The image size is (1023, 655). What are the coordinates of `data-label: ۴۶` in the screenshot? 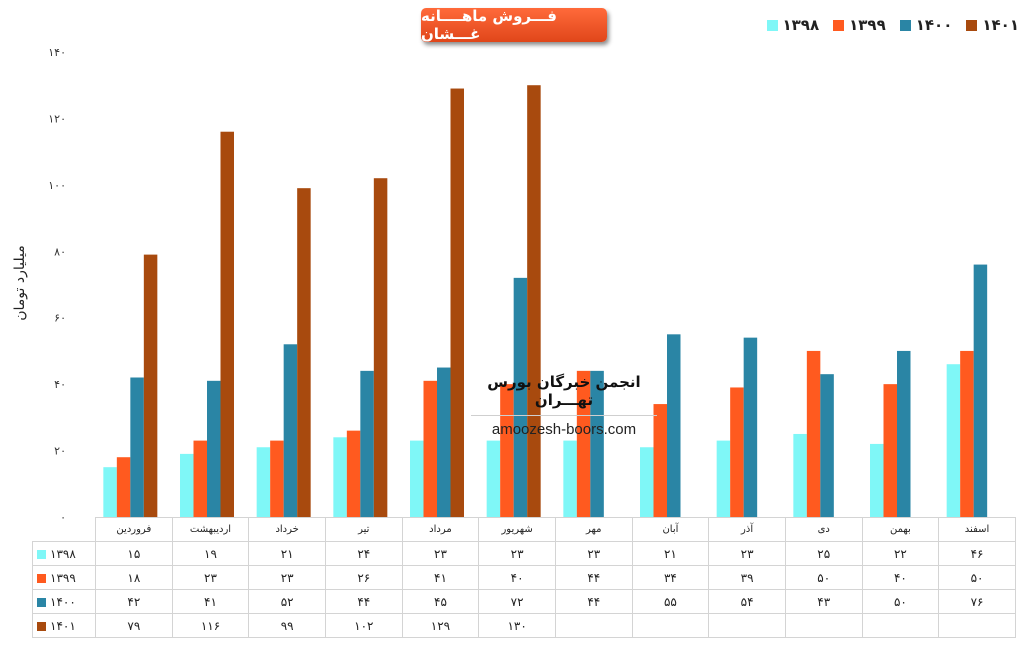 It's located at (977, 553).